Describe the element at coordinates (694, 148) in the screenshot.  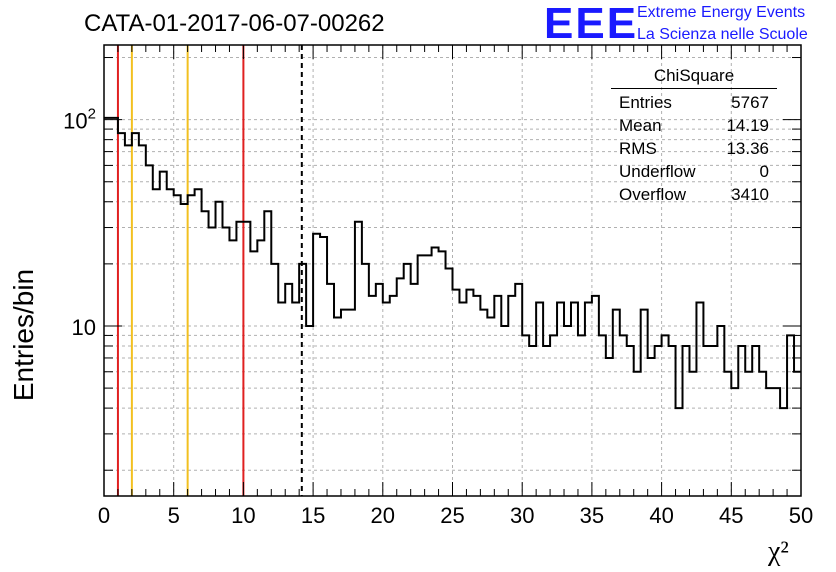
I see `stats-row-rms: RMS 13.36` at that location.